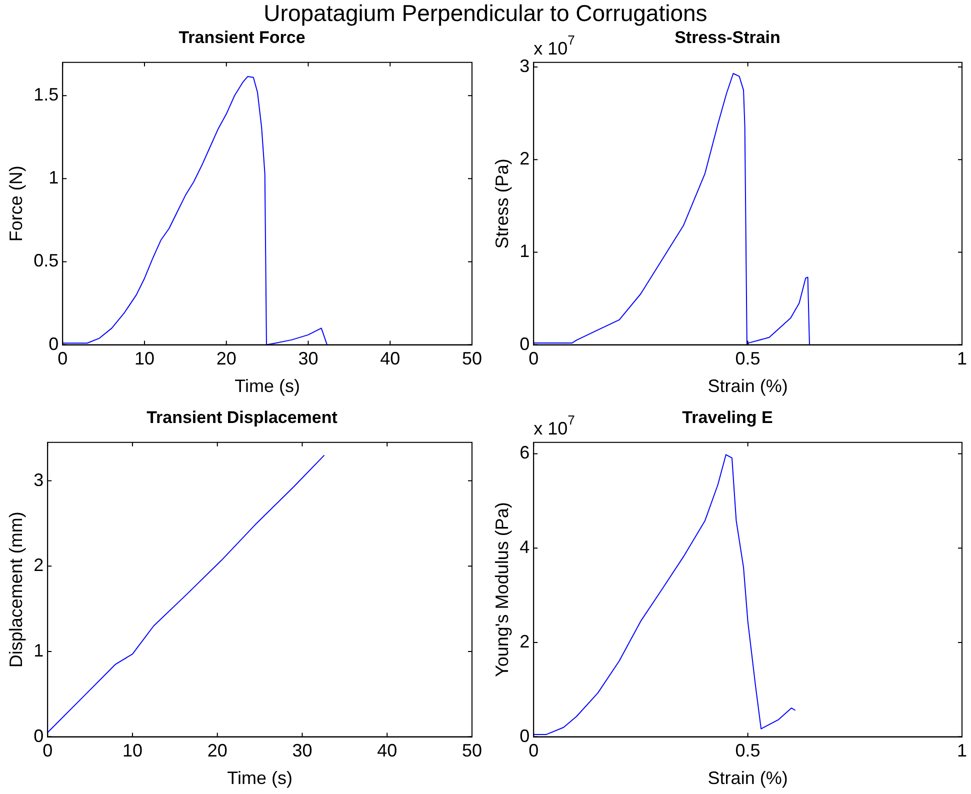  What do you see at coordinates (525, 547) in the screenshot?
I see `y-tick-label: 4` at bounding box center [525, 547].